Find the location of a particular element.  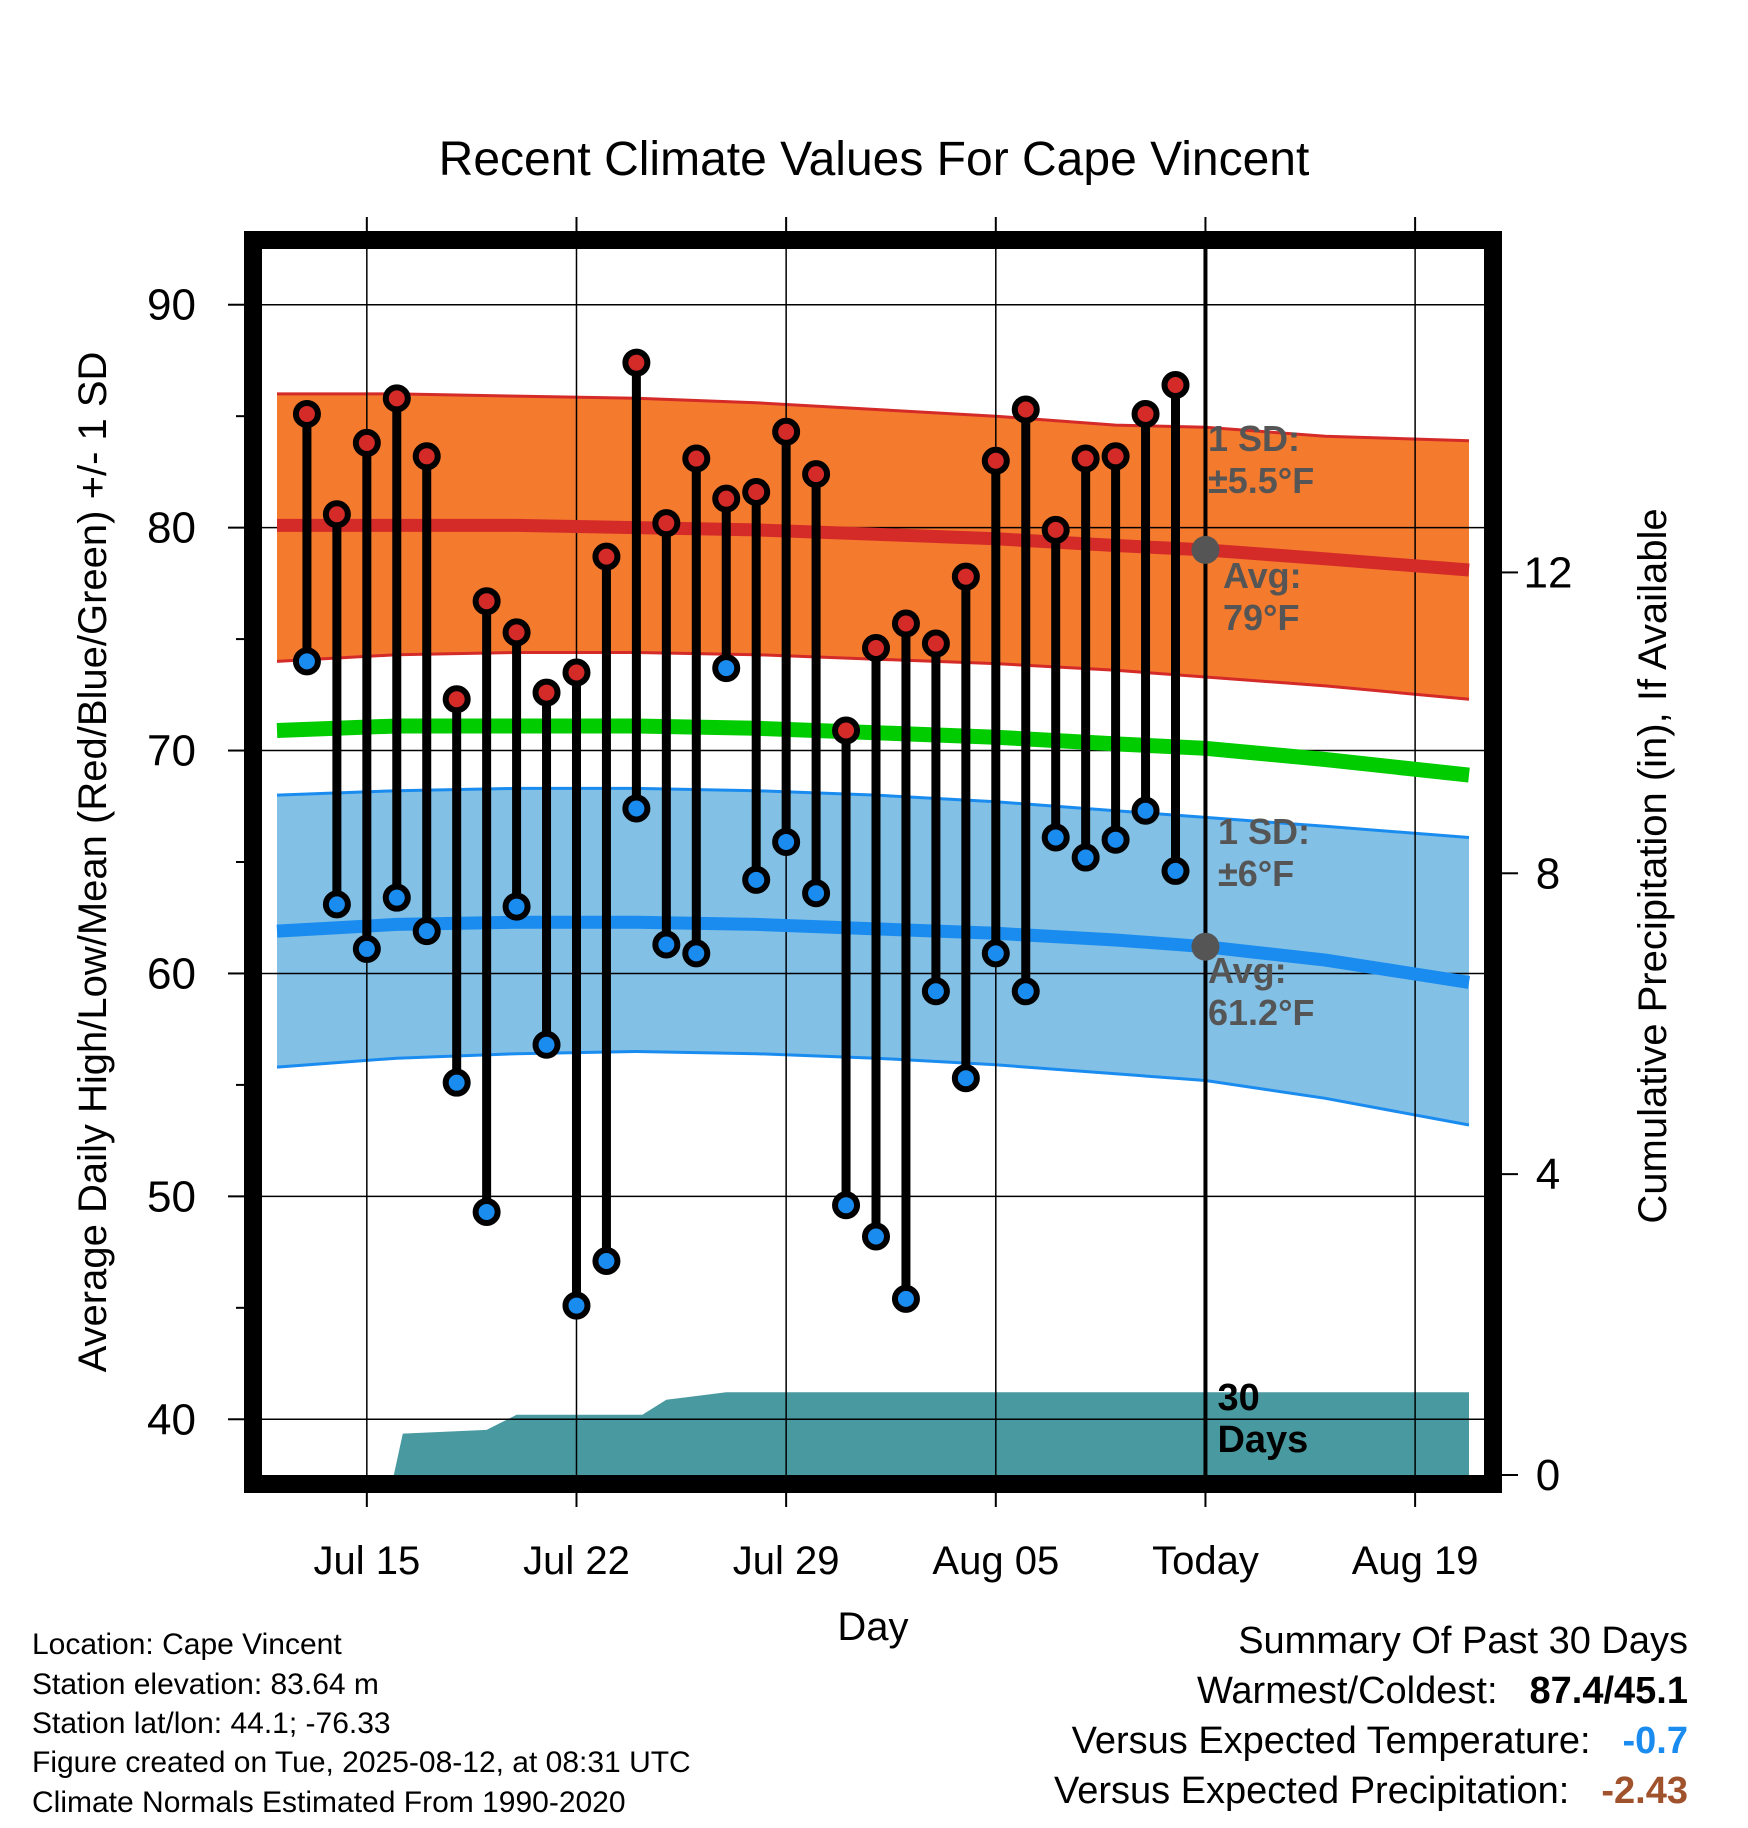

annotation-high-avg-0: Avg: is located at coordinates (1262, 575).